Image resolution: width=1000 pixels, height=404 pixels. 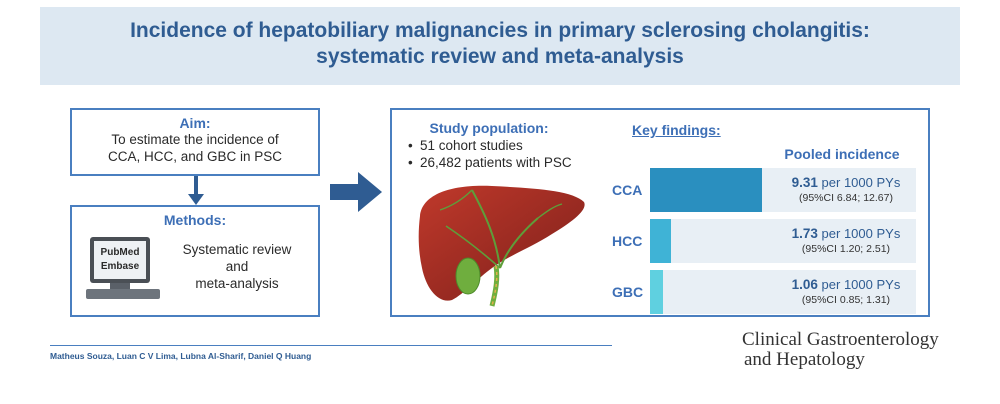 What do you see at coordinates (490, 163) in the screenshot?
I see `bullet-patients: 26,482 patients with PSC` at bounding box center [490, 163].